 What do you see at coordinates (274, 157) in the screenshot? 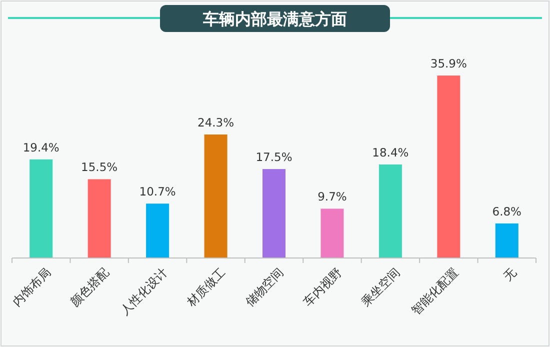
I see `data-label: 17.5%` at bounding box center [274, 157].